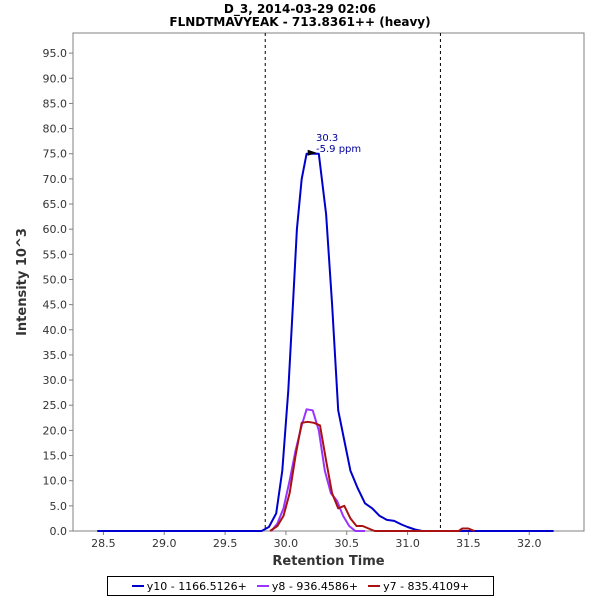  Describe the element at coordinates (55, 355) in the screenshot. I see `y-tick-label: 35.0` at that location.